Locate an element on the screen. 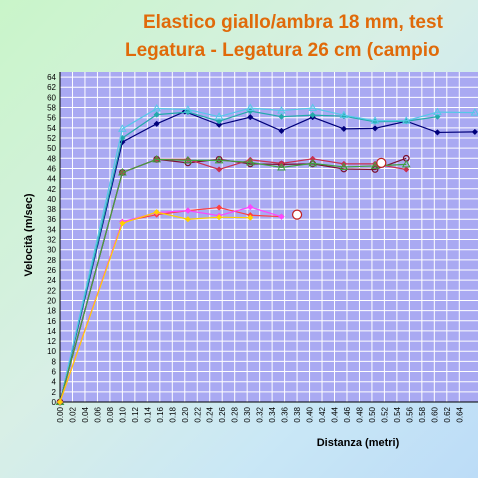 This screenshot has width=478, height=478. x-tick-label: 0.22 is located at coordinates (197, 414).